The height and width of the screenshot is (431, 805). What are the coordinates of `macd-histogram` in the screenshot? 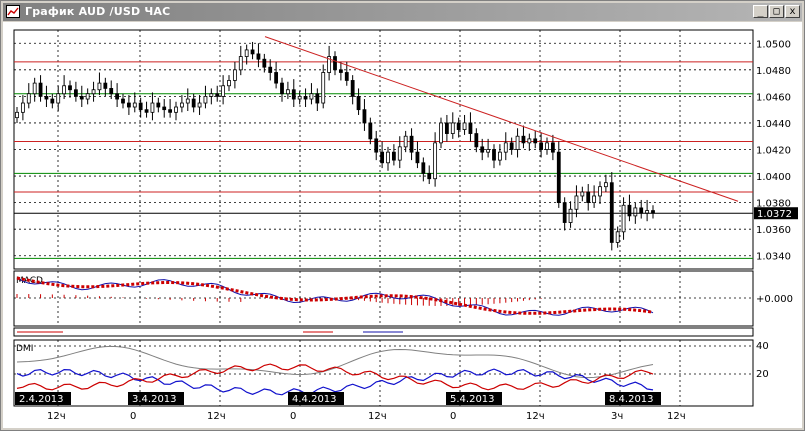 It's located at (279, 300).